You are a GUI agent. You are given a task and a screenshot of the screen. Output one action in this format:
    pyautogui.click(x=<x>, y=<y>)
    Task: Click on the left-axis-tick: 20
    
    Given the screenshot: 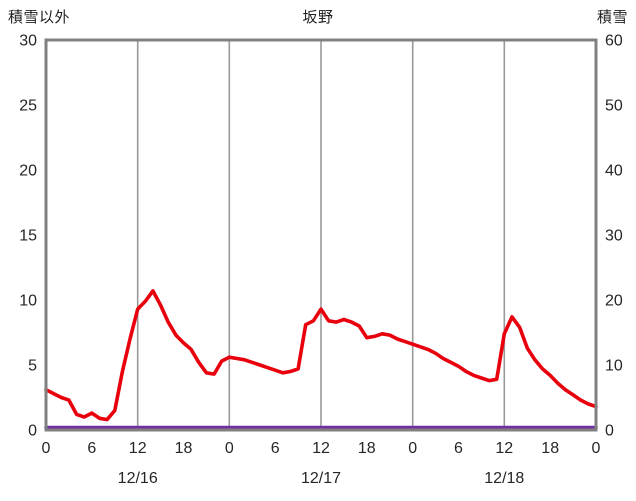 What is the action you would take?
    pyautogui.click(x=28, y=171)
    